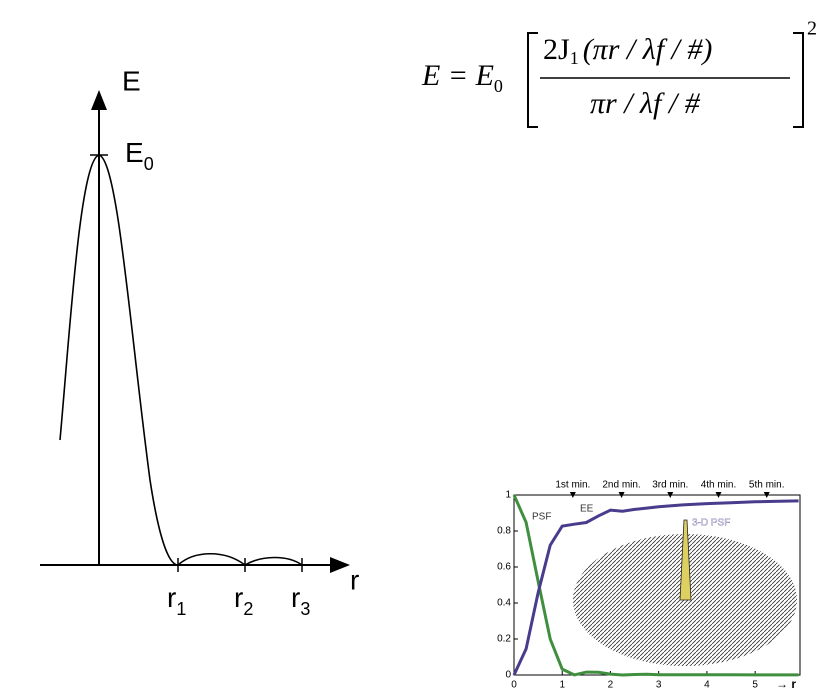 Image resolution: width=829 pixels, height=698 pixels. Describe the element at coordinates (659, 685) in the screenshot. I see `x-tick-label: 3` at that location.